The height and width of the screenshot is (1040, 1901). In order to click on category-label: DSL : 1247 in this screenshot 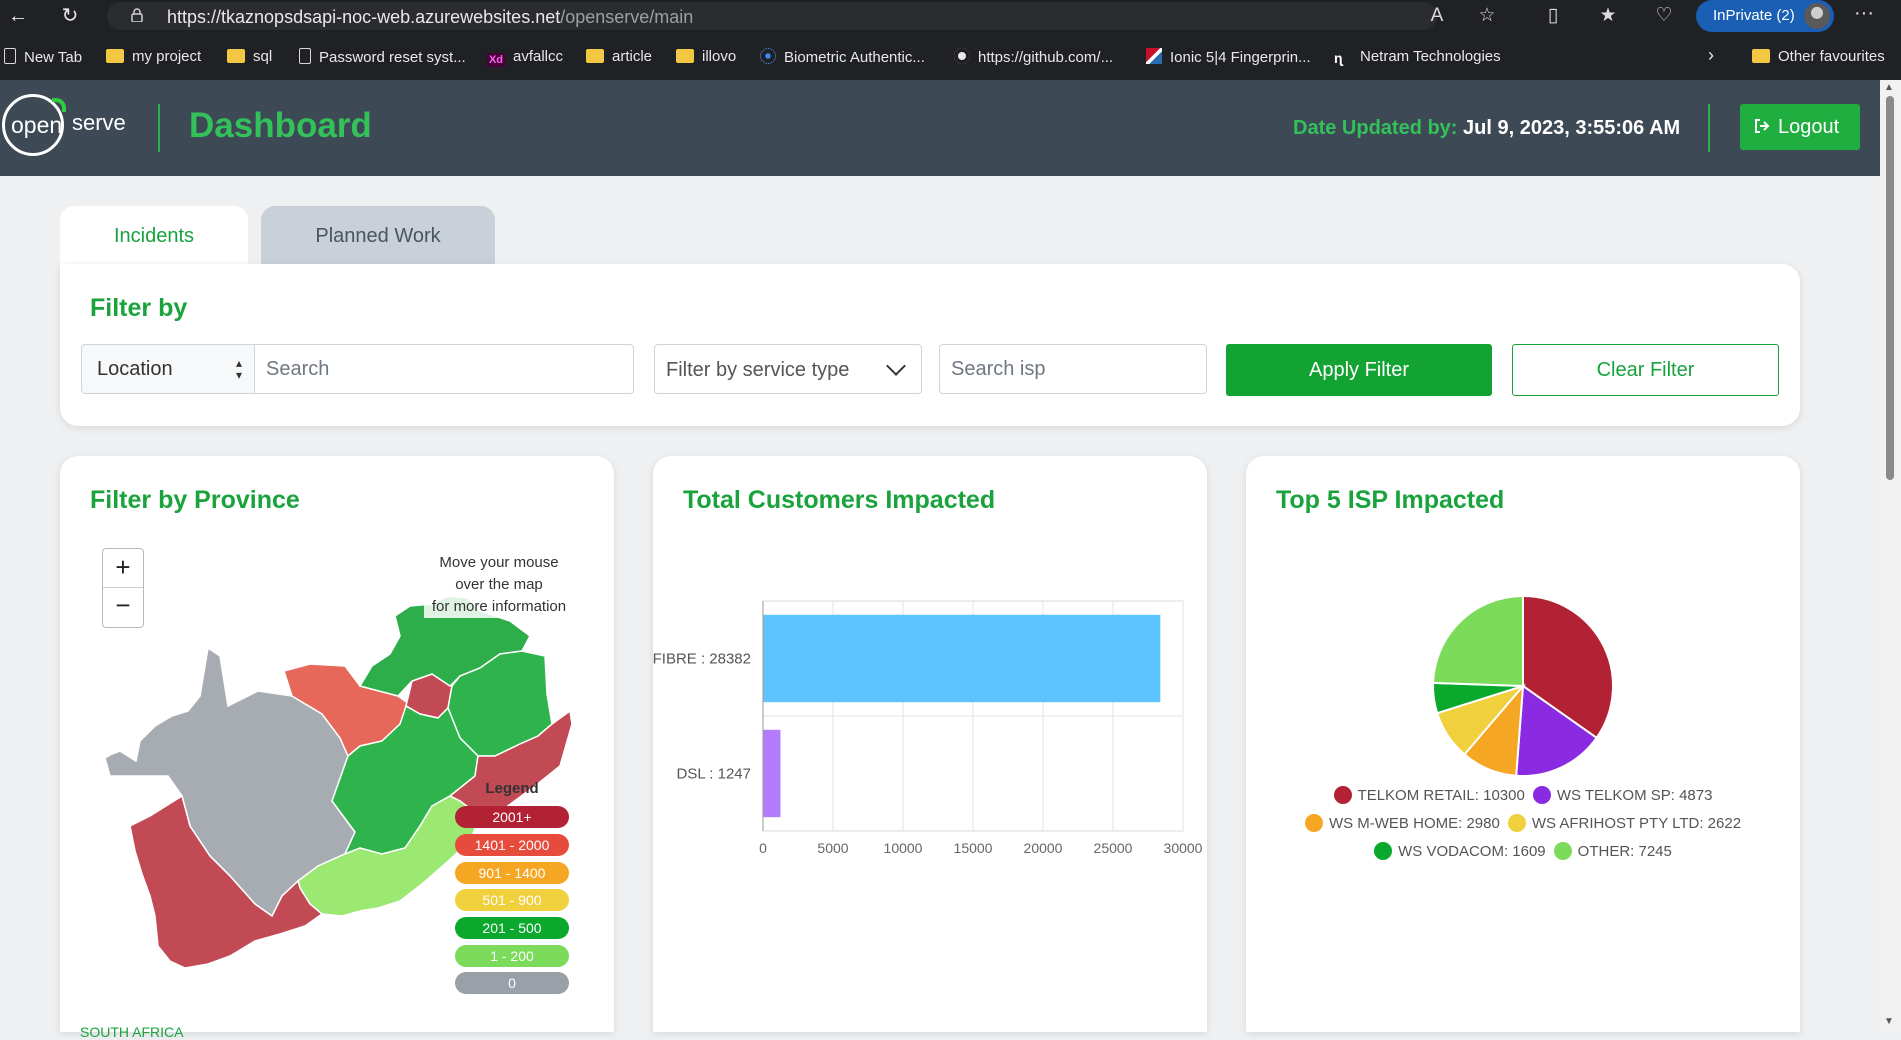, I will do `click(714, 774)`.